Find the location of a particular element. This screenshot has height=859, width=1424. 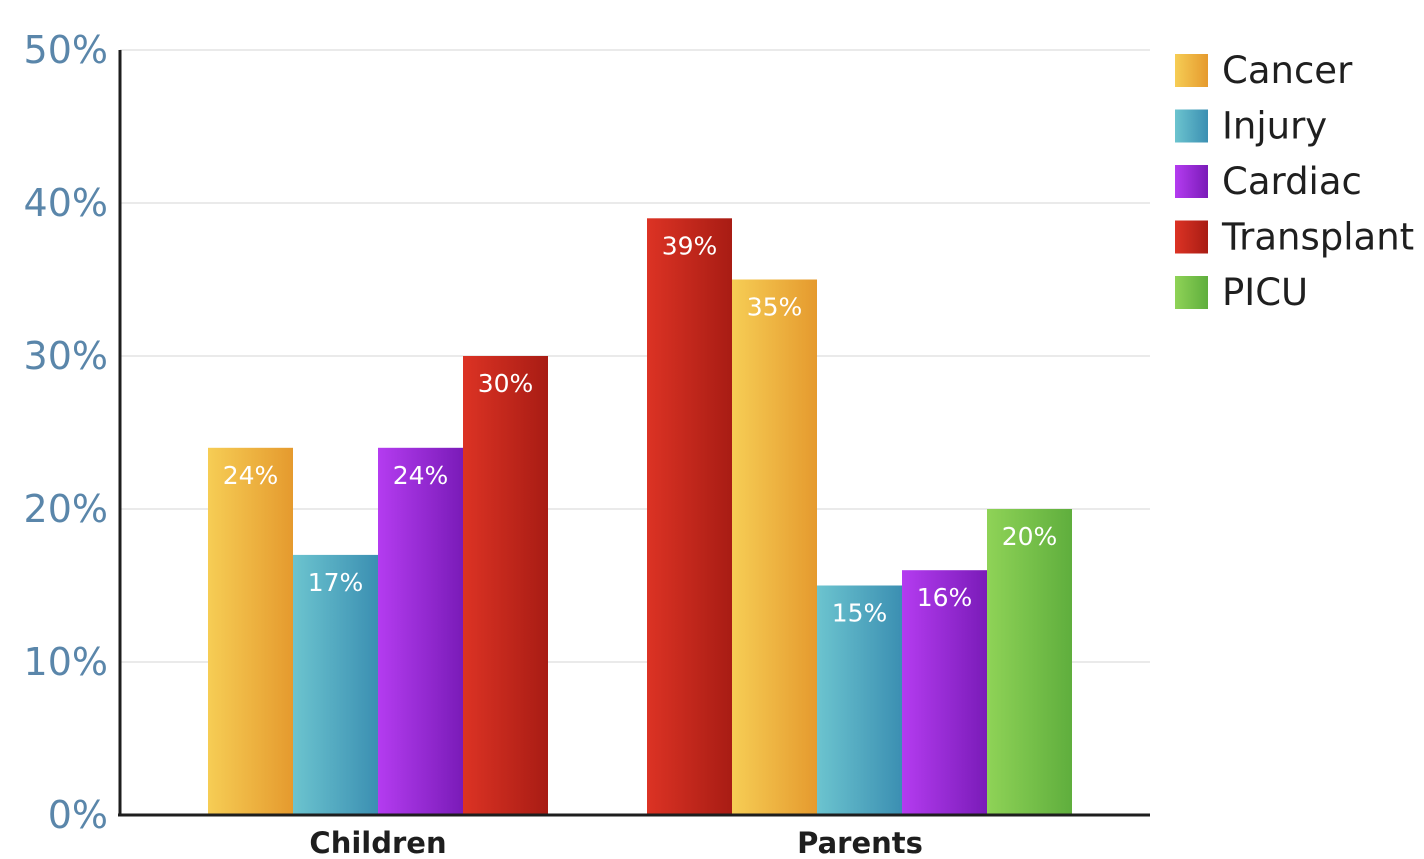

bar-parents-injury is located at coordinates (859, 700).